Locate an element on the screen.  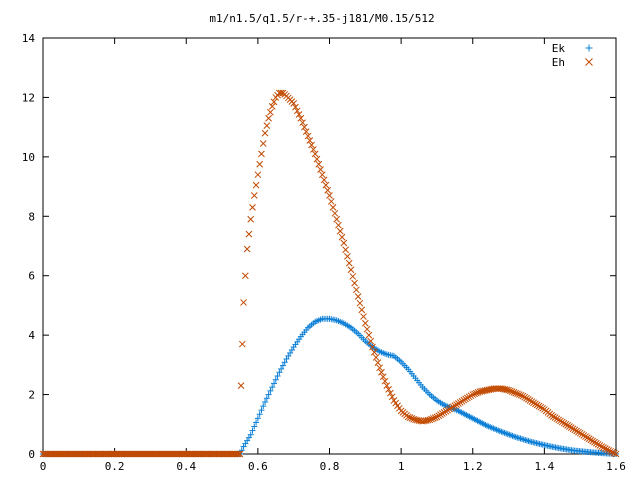
y-tick-label: 12 is located at coordinates (28, 97).